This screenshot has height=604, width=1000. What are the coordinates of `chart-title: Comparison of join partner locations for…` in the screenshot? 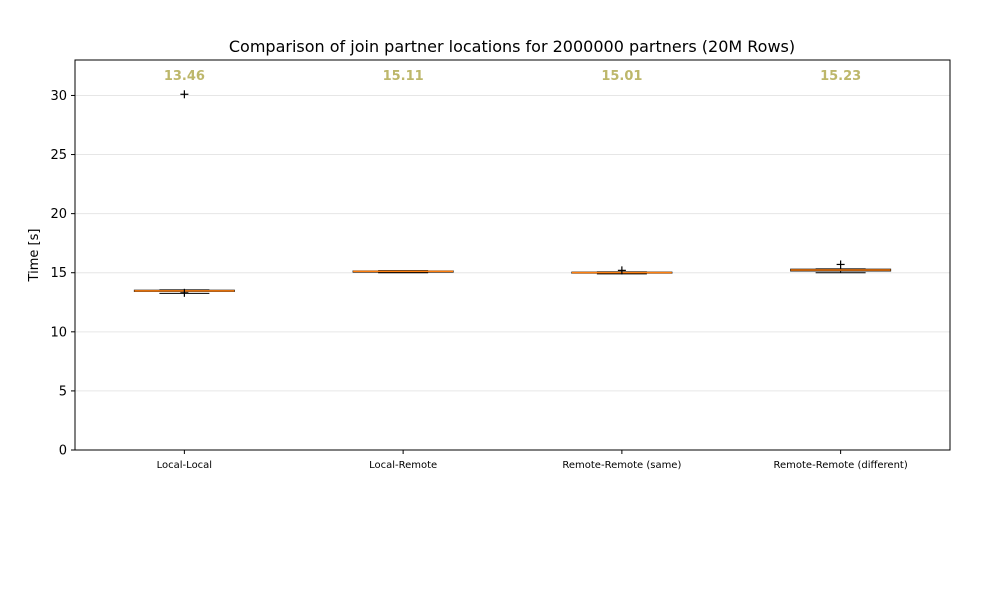 It's located at (512, 46).